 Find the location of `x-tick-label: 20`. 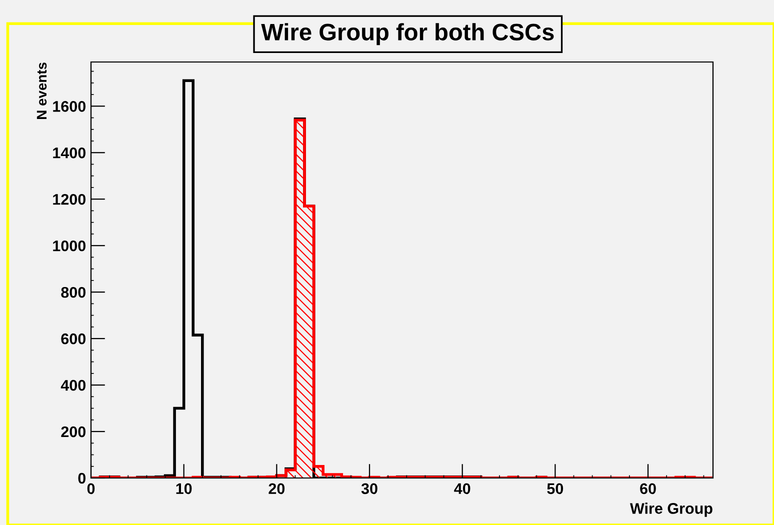

x-tick-label: 20 is located at coordinates (276, 488).